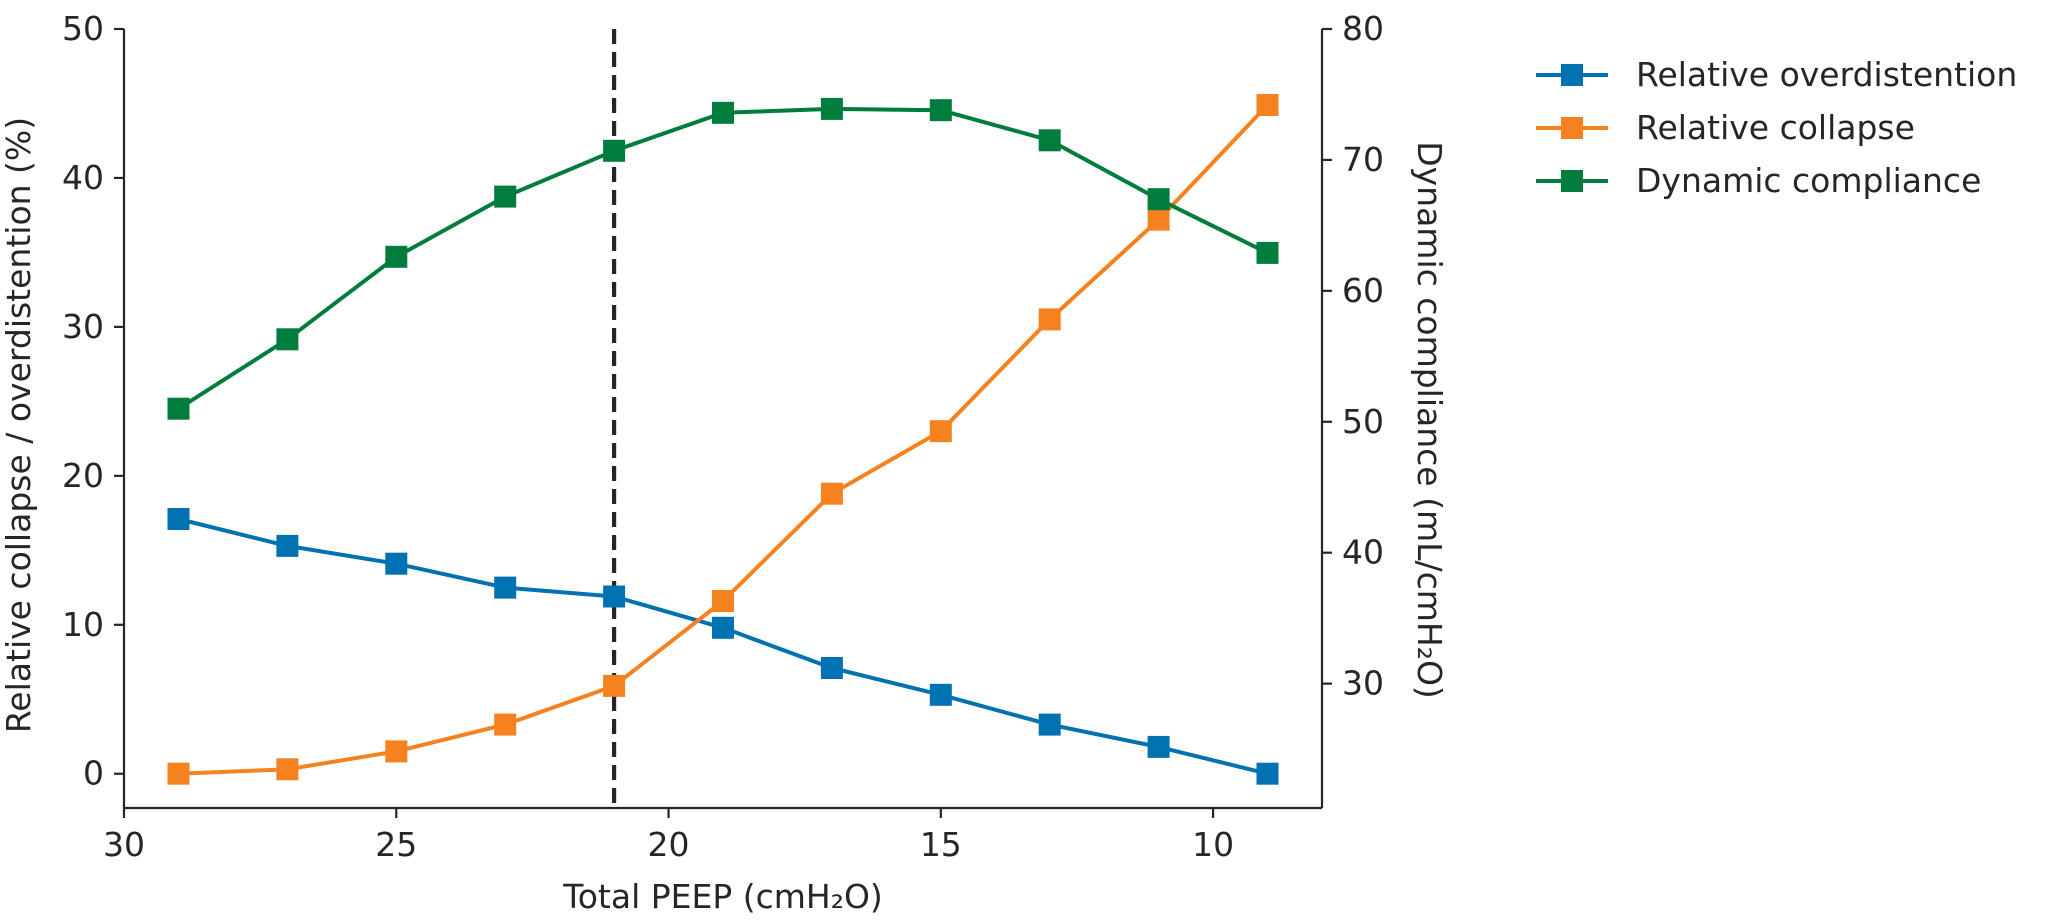  I want to click on y-right-tick-label: 70, so click(1363, 159).